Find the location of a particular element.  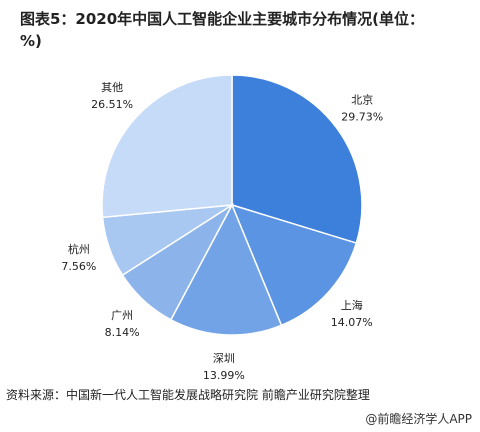

value-label: 14.07% is located at coordinates (352, 322).